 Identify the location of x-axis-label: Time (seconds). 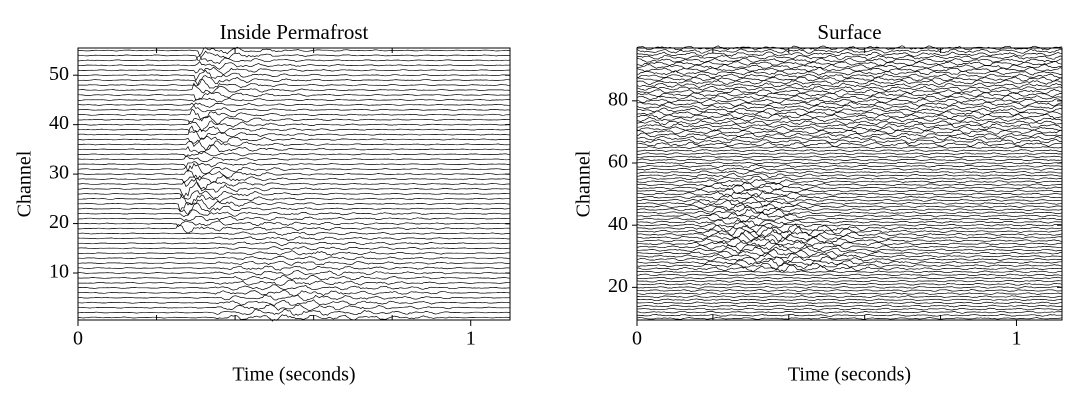
(293, 375).